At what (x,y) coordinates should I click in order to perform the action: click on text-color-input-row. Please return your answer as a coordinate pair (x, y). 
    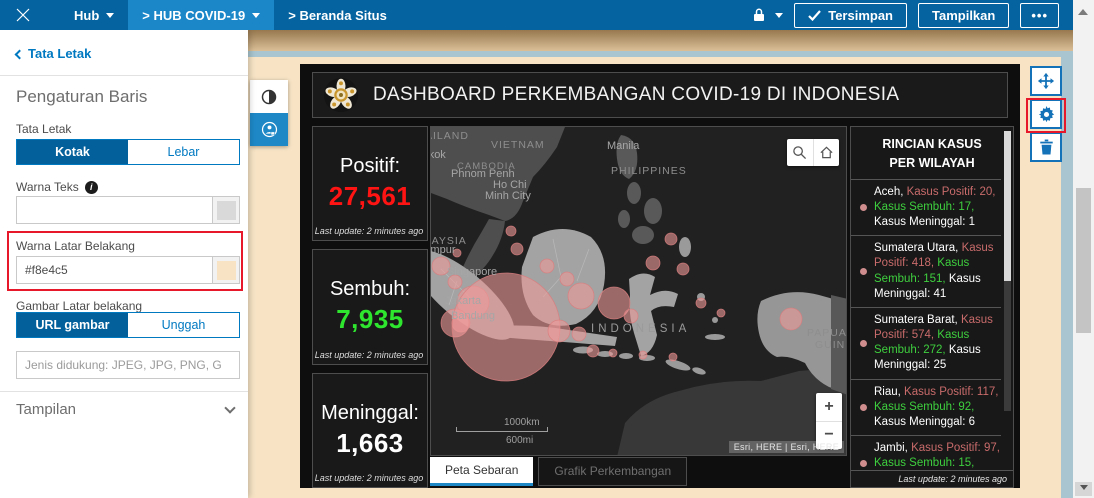
    Looking at the image, I should click on (128, 210).